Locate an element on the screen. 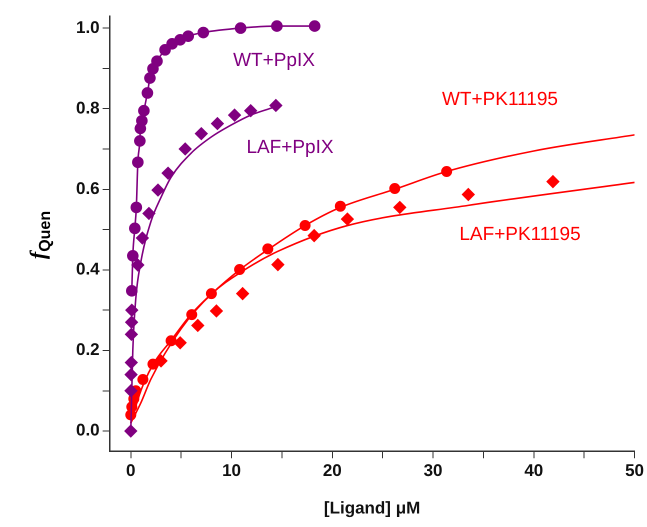  x-tick-label: 50 is located at coordinates (634, 470).